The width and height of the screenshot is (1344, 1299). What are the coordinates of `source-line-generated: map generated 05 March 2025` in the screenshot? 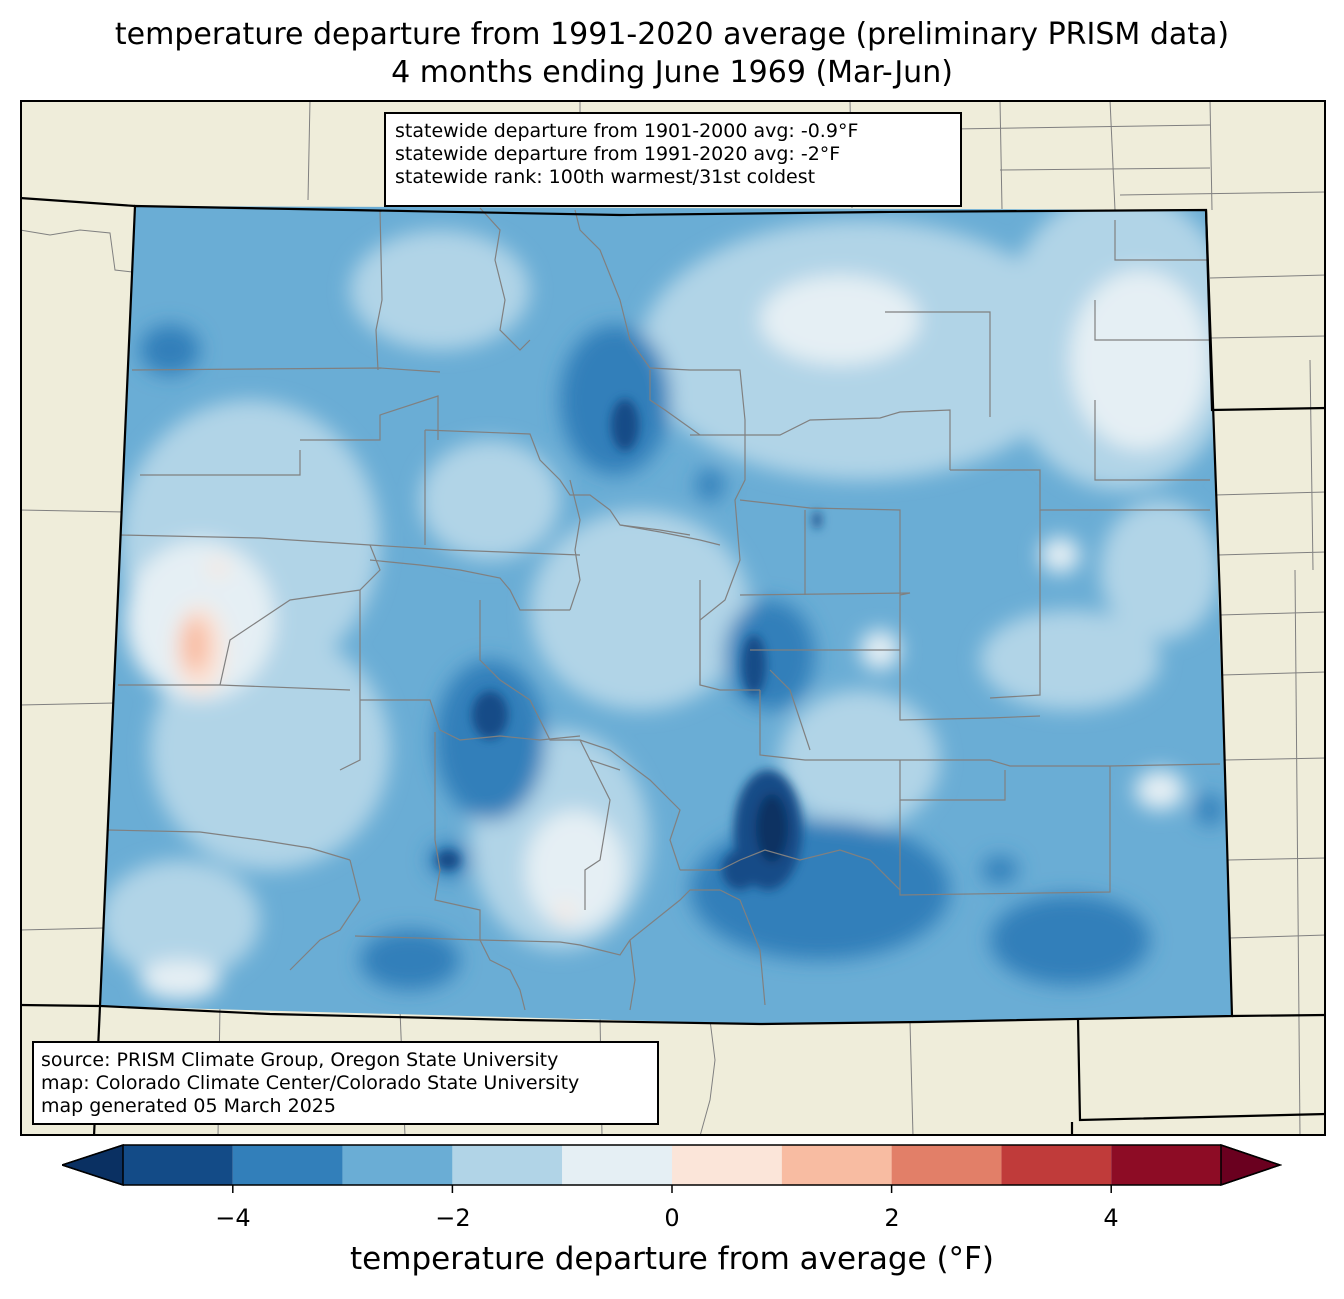 It's located at (188, 1106).